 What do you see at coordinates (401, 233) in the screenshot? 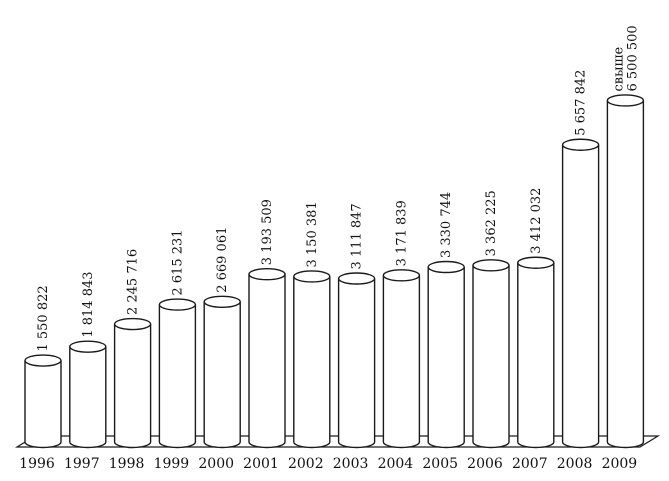
I see `value-label-2004: 3 171 839` at bounding box center [401, 233].